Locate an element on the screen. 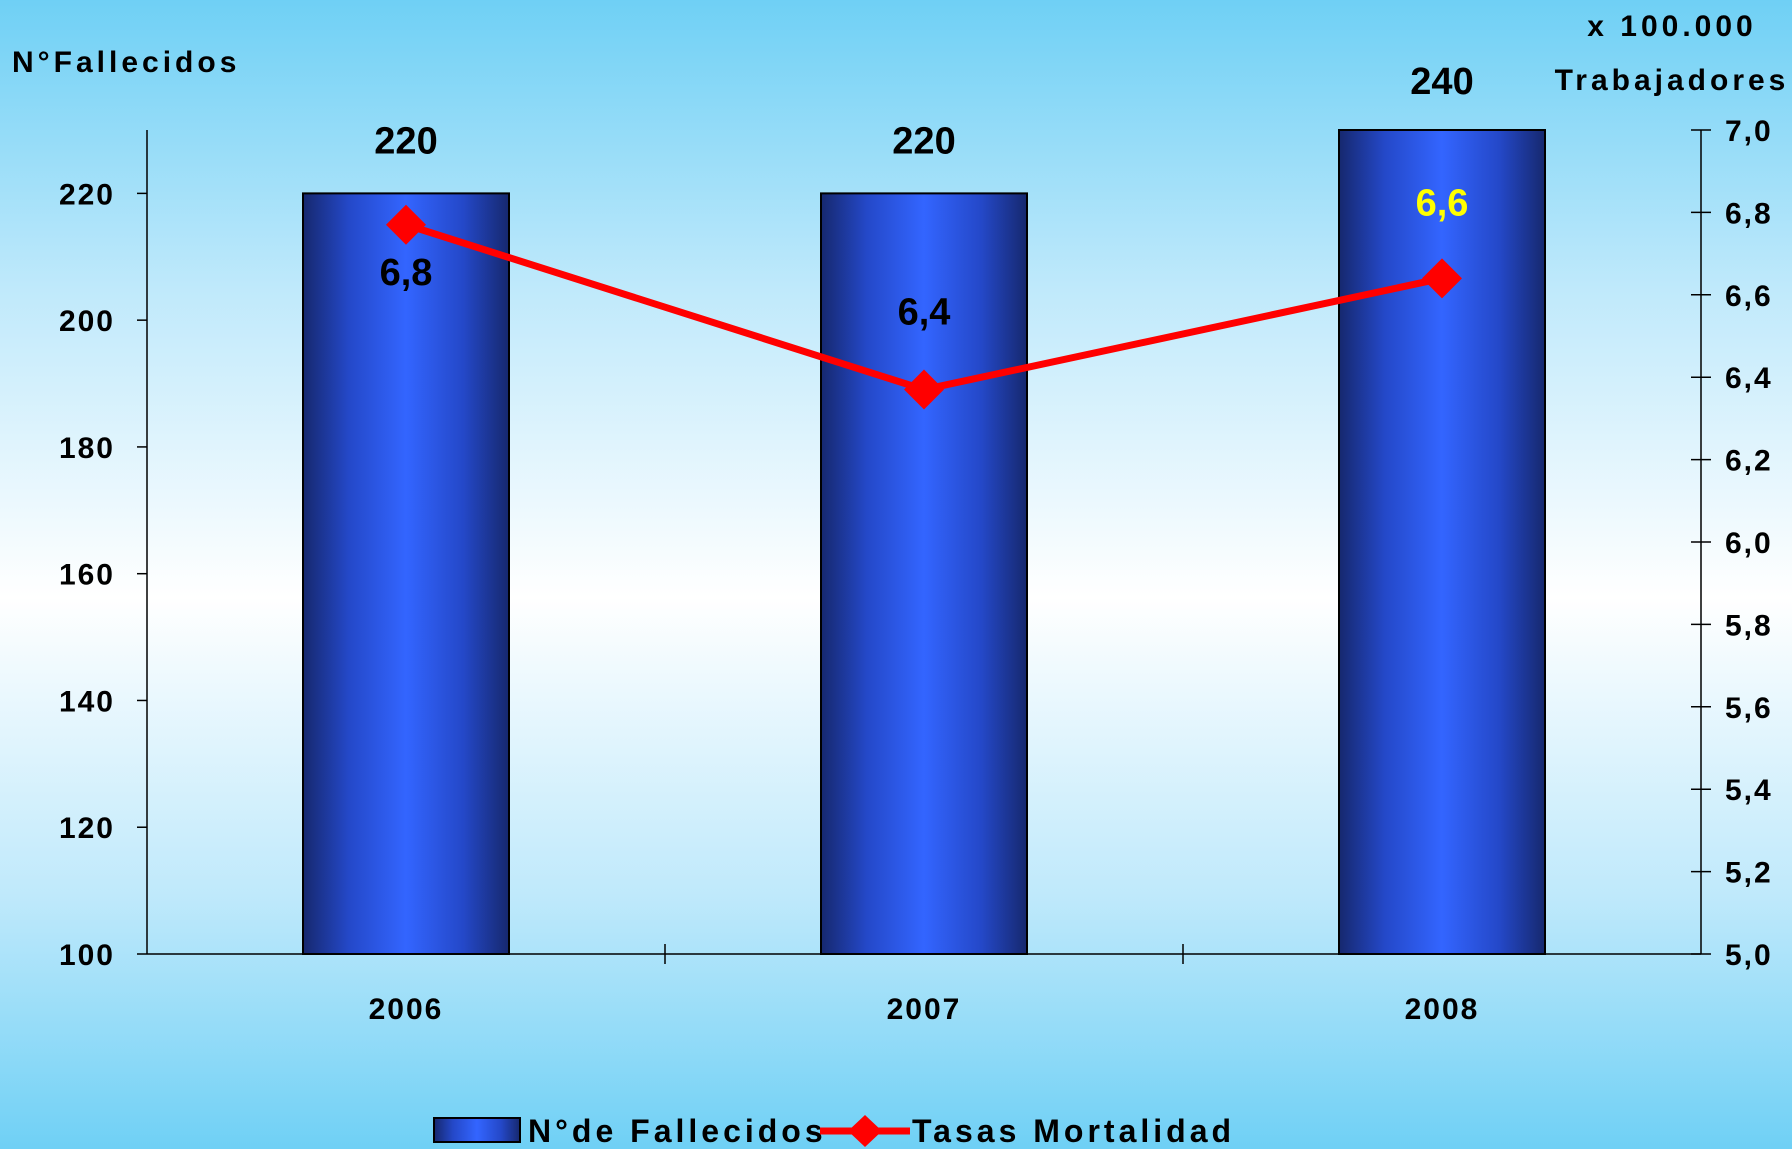 Image resolution: width=1792 pixels, height=1149 pixels. left-tick-label: 220 is located at coordinates (87, 194).